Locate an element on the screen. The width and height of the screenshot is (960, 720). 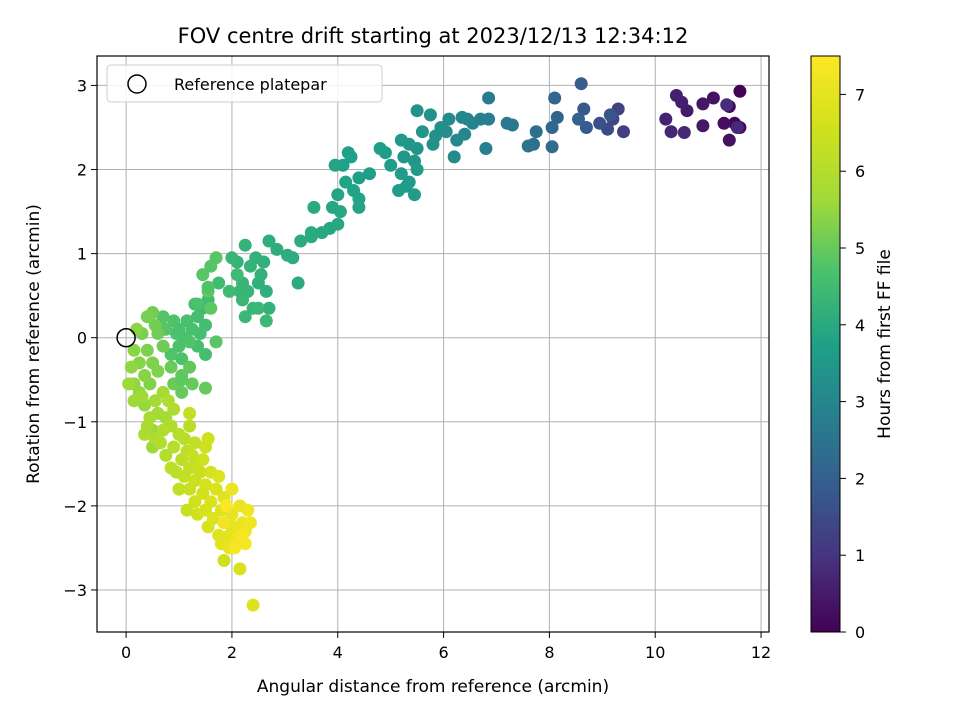
x-tick-label: 4 is located at coordinates (338, 652).